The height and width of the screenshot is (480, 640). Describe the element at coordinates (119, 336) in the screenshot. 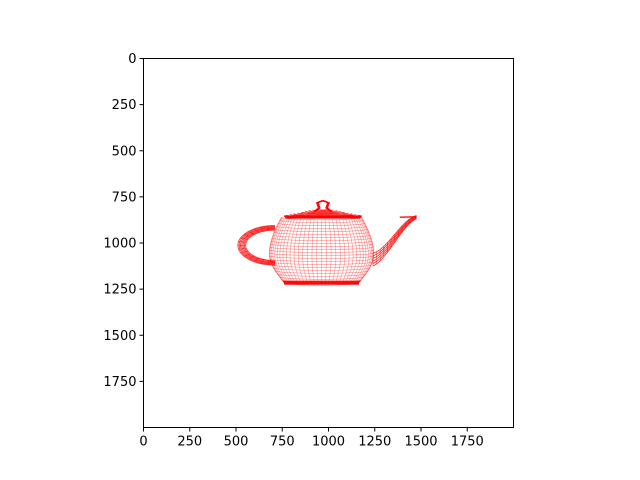

I see `y-tick-label: 1500` at that location.